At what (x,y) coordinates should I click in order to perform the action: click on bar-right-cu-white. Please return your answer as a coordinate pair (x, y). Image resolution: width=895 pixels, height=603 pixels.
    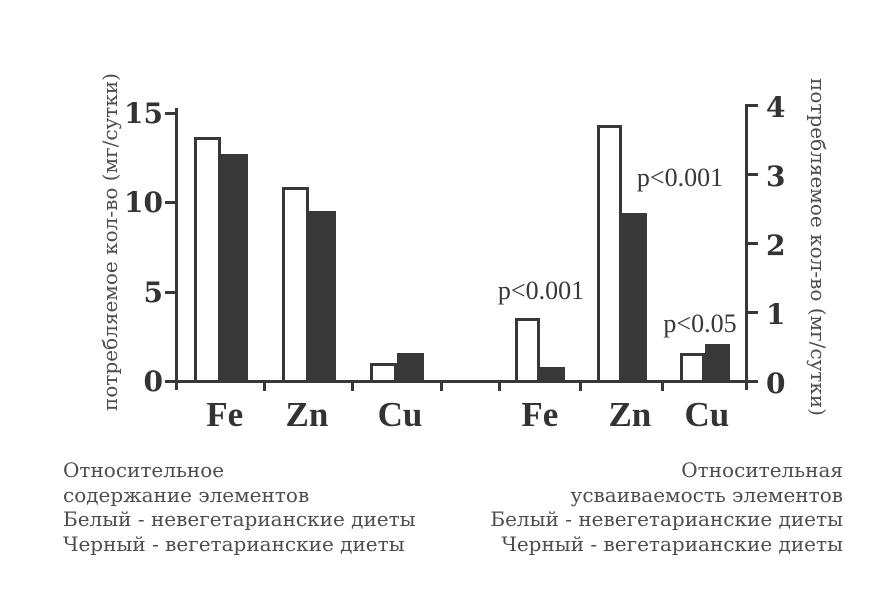
    Looking at the image, I should click on (692, 367).